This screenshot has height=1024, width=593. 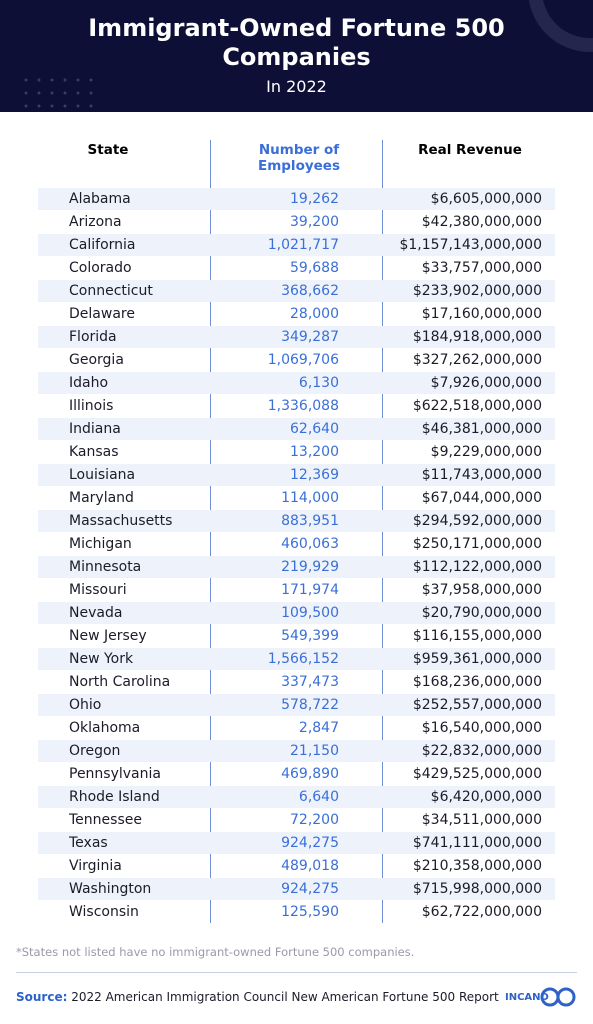 What do you see at coordinates (303, 245) in the screenshot?
I see `employees-cell: 1,021,717` at bounding box center [303, 245].